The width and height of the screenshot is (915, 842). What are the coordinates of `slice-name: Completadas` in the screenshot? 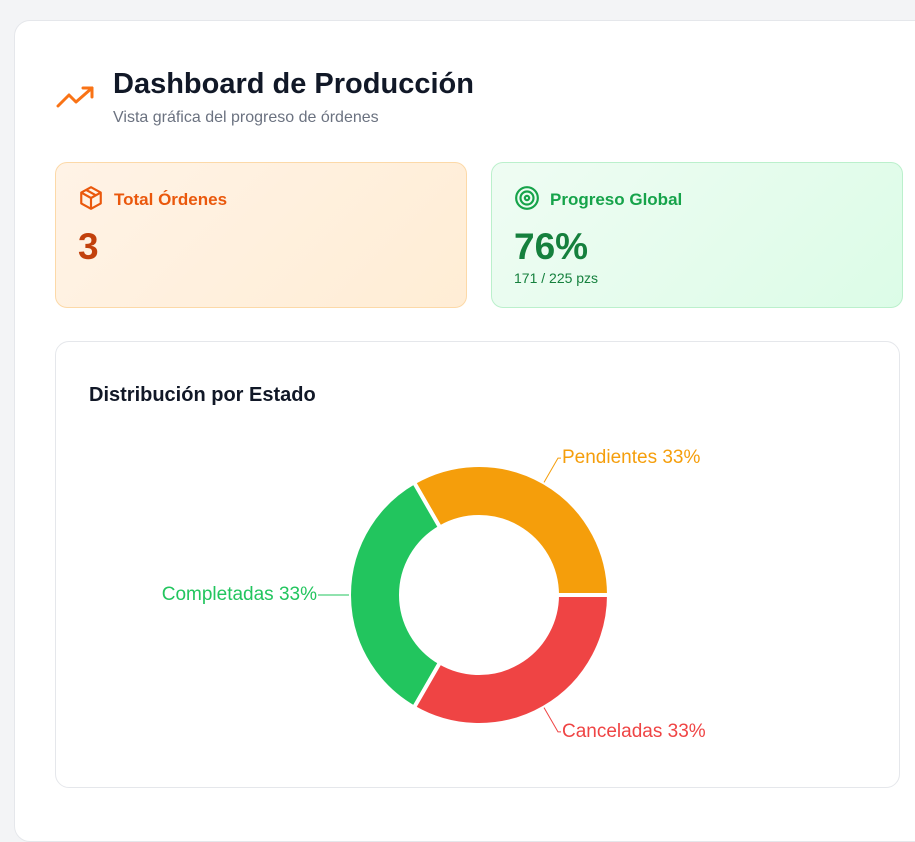 It's located at (218, 594).